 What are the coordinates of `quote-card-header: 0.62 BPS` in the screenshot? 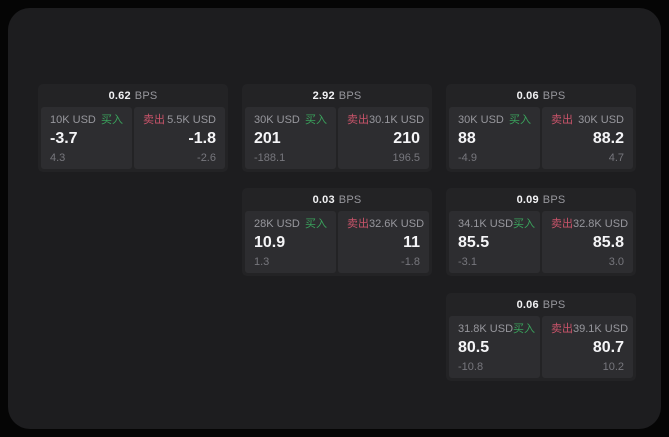 It's located at (133, 95).